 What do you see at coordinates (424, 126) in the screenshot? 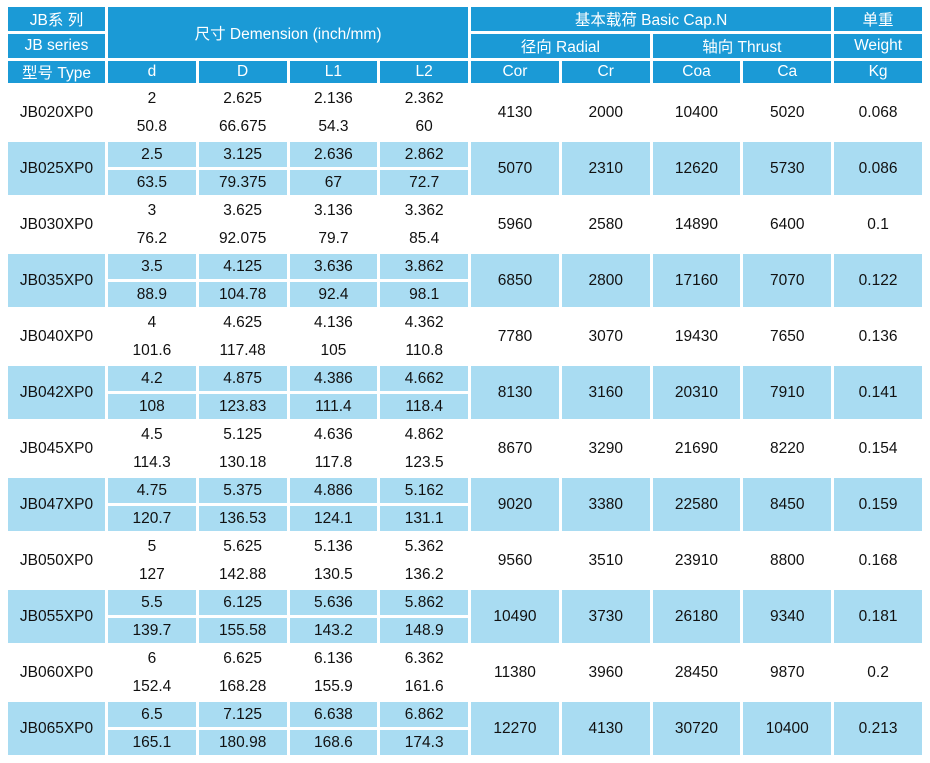
I see `dim-mm-cell: 60` at bounding box center [424, 126].